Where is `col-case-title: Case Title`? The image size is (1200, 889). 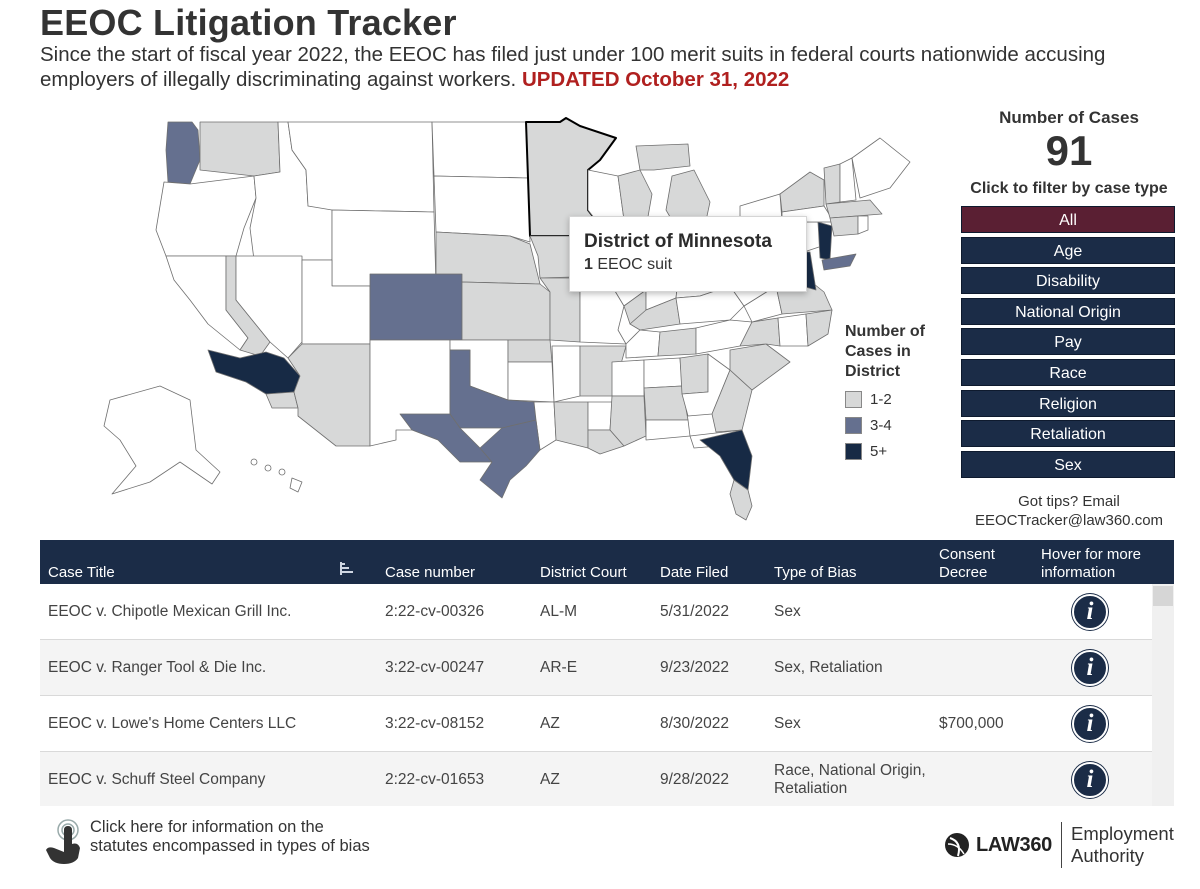 col-case-title: Case Title is located at coordinates (81, 572).